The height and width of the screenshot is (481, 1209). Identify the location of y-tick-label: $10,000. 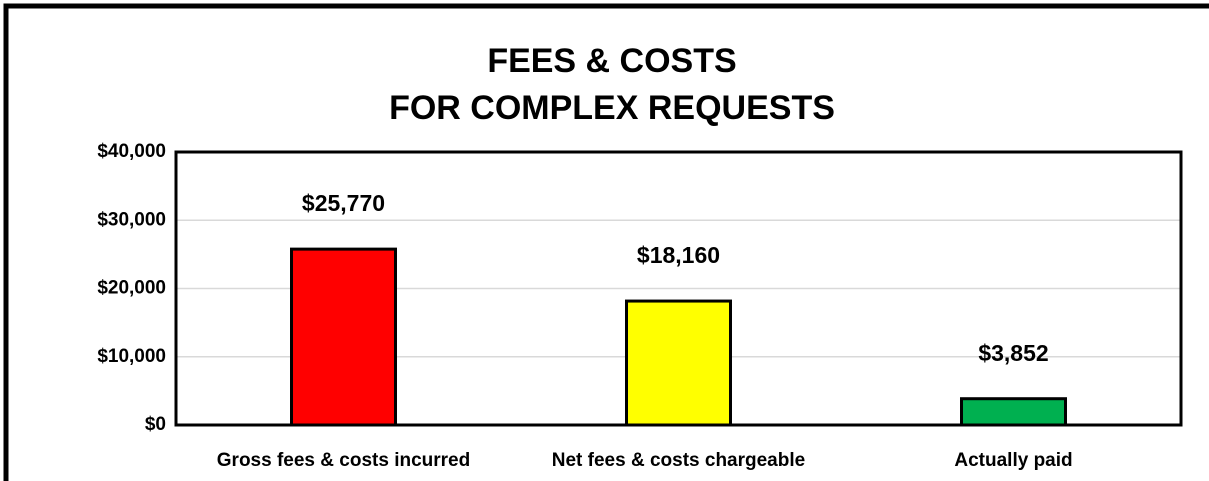
(131, 356).